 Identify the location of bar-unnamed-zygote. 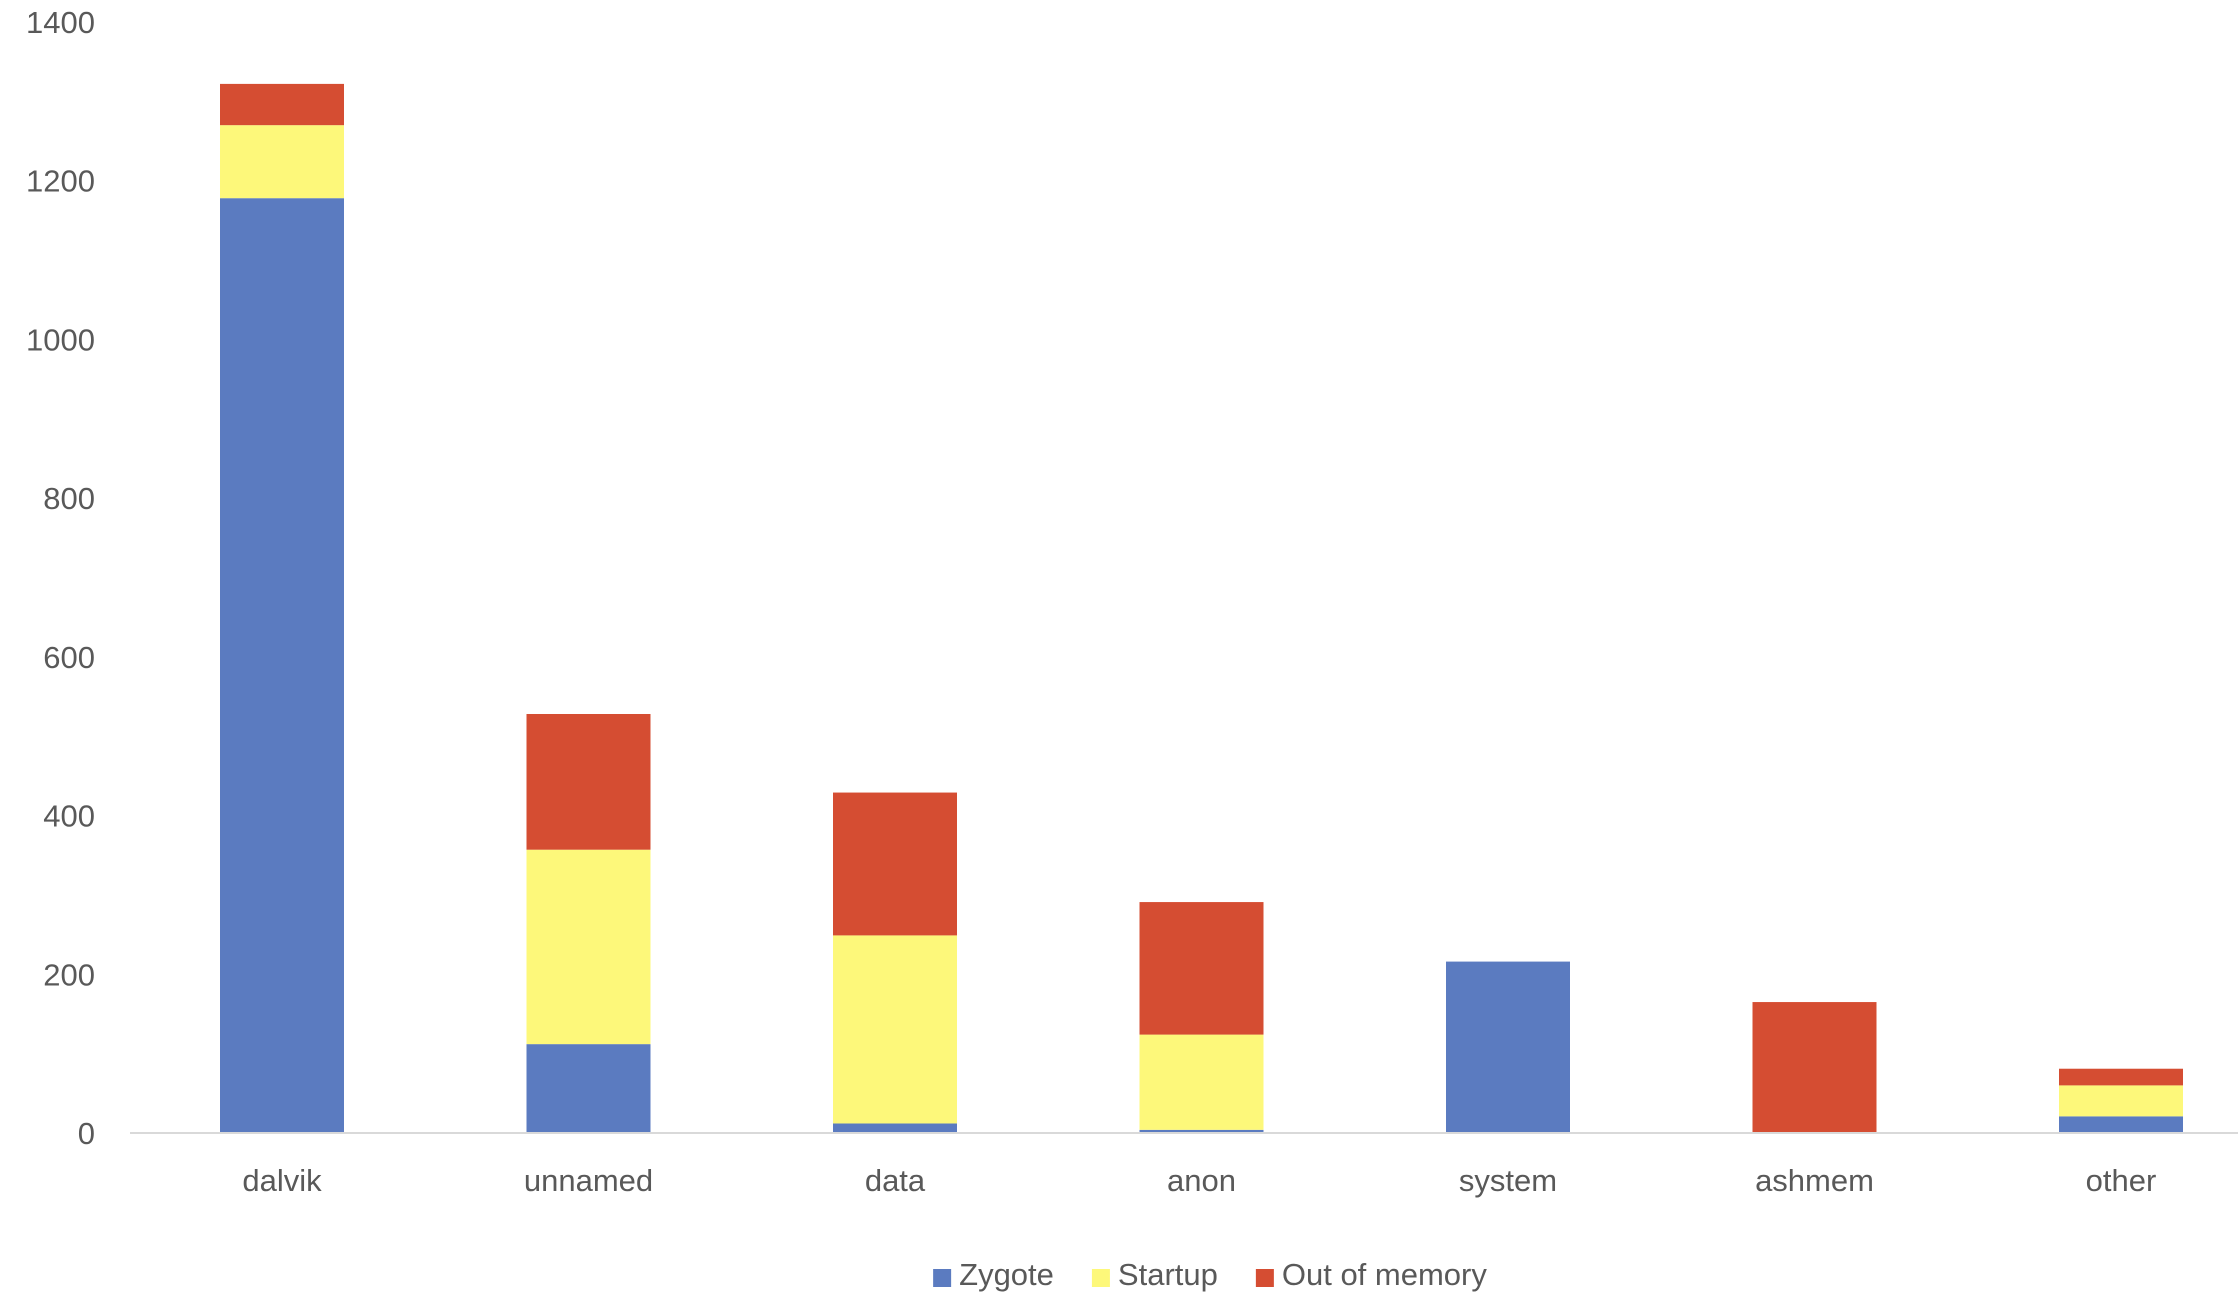
(588, 1088).